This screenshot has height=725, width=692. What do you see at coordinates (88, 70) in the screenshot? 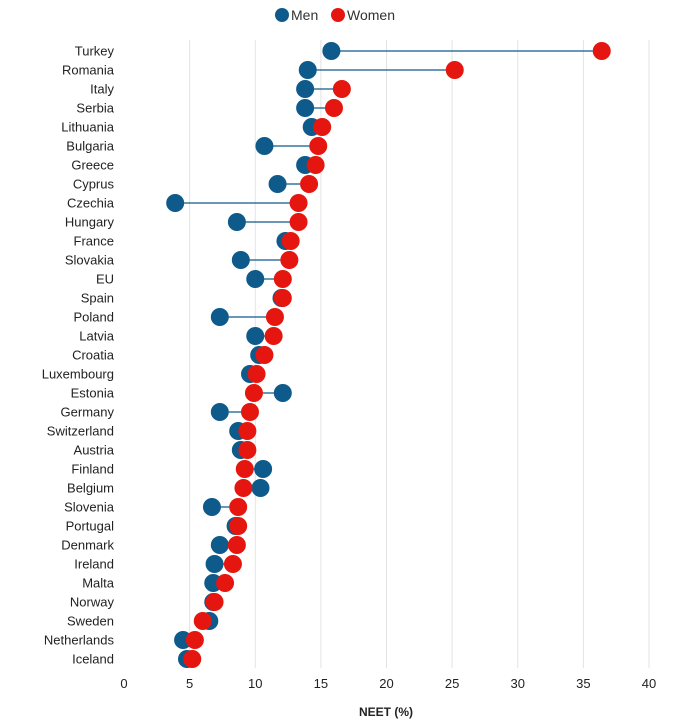
I see `country-label-romania: Romania` at bounding box center [88, 70].